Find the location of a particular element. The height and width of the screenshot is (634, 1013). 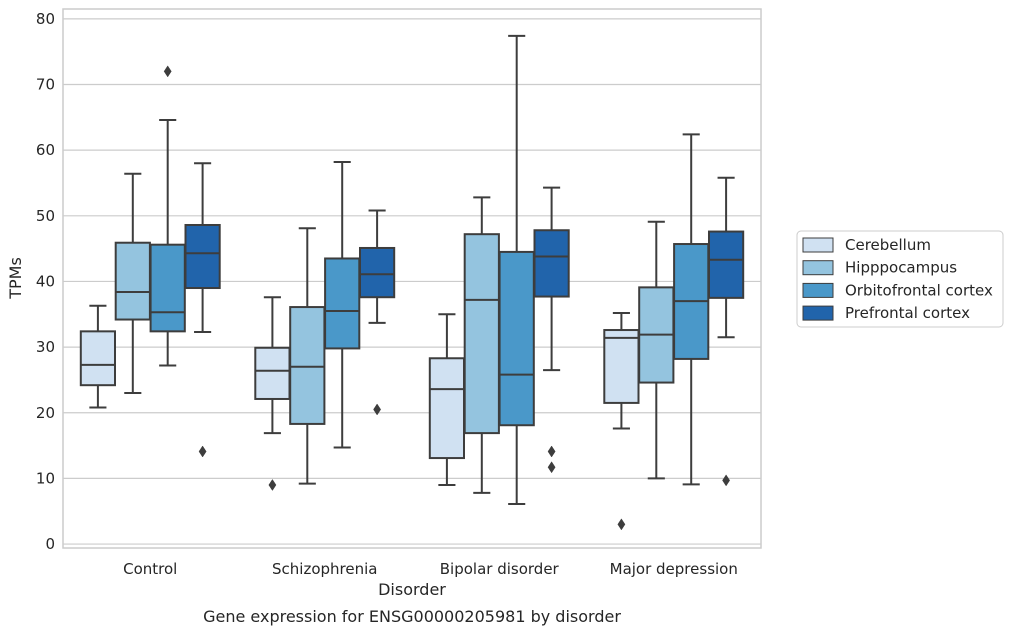

x-tick-label: Schizophrenia is located at coordinates (324, 569).